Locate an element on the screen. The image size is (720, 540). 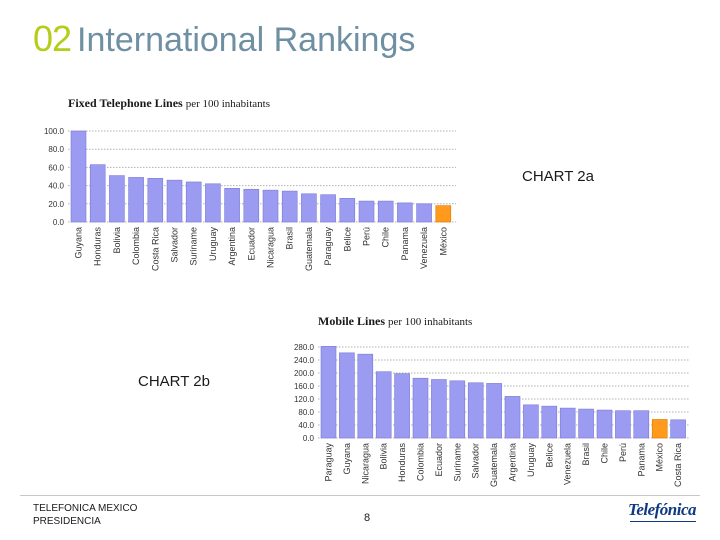
bar-honduras is located at coordinates (402, 406).